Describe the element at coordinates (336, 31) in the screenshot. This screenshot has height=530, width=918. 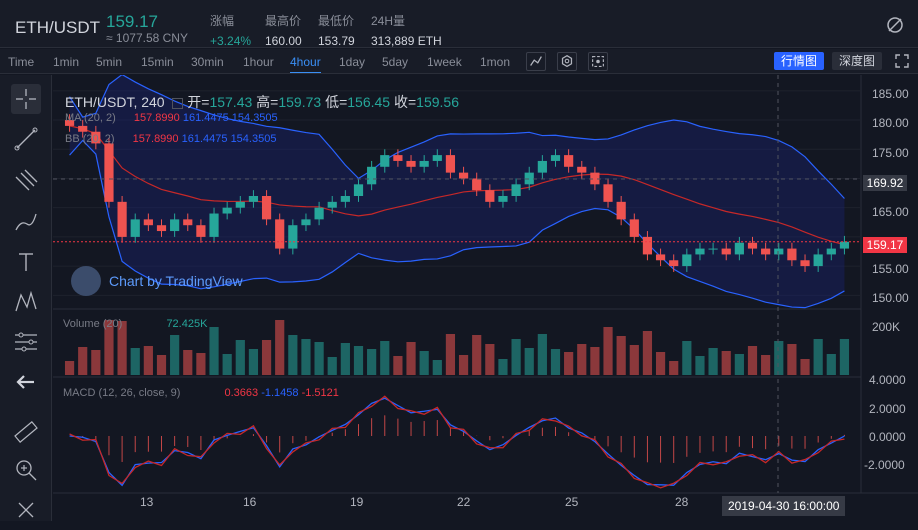
I see `stat-low: 最低价 153.79` at that location.